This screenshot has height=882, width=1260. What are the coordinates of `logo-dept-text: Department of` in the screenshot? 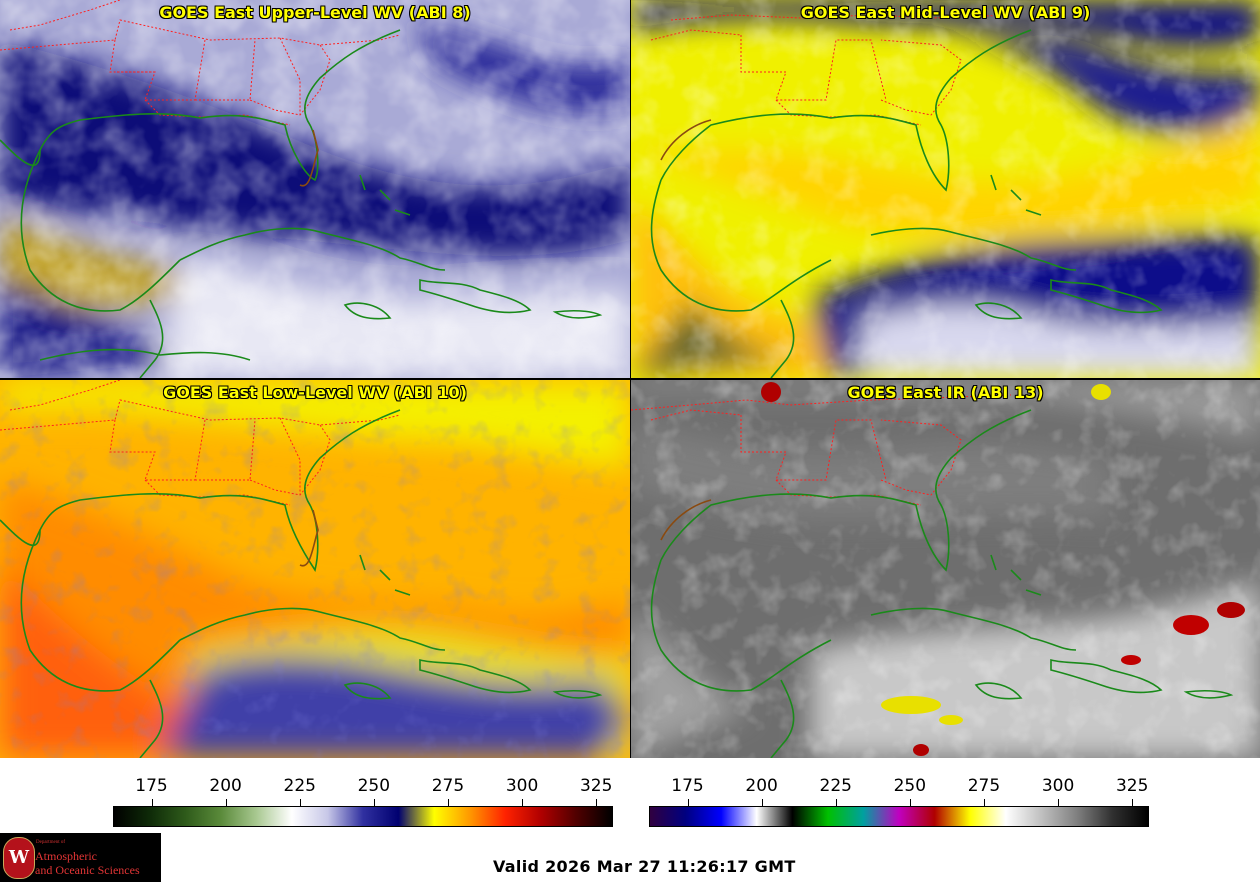 It's located at (51, 842).